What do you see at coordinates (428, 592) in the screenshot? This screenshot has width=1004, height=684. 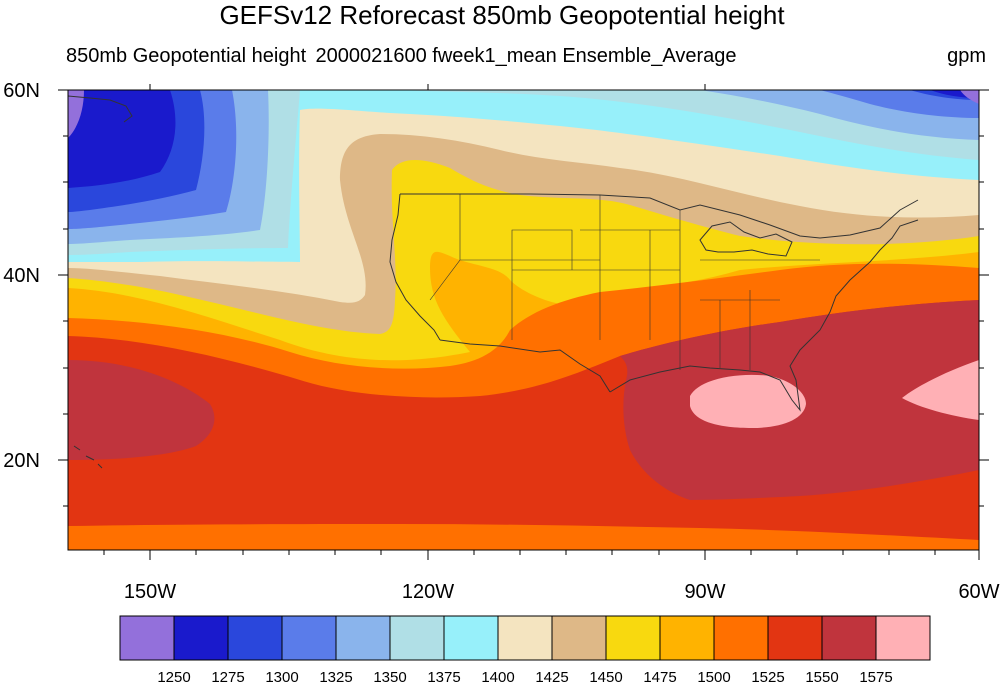 I see `lon-label: 120W` at bounding box center [428, 592].